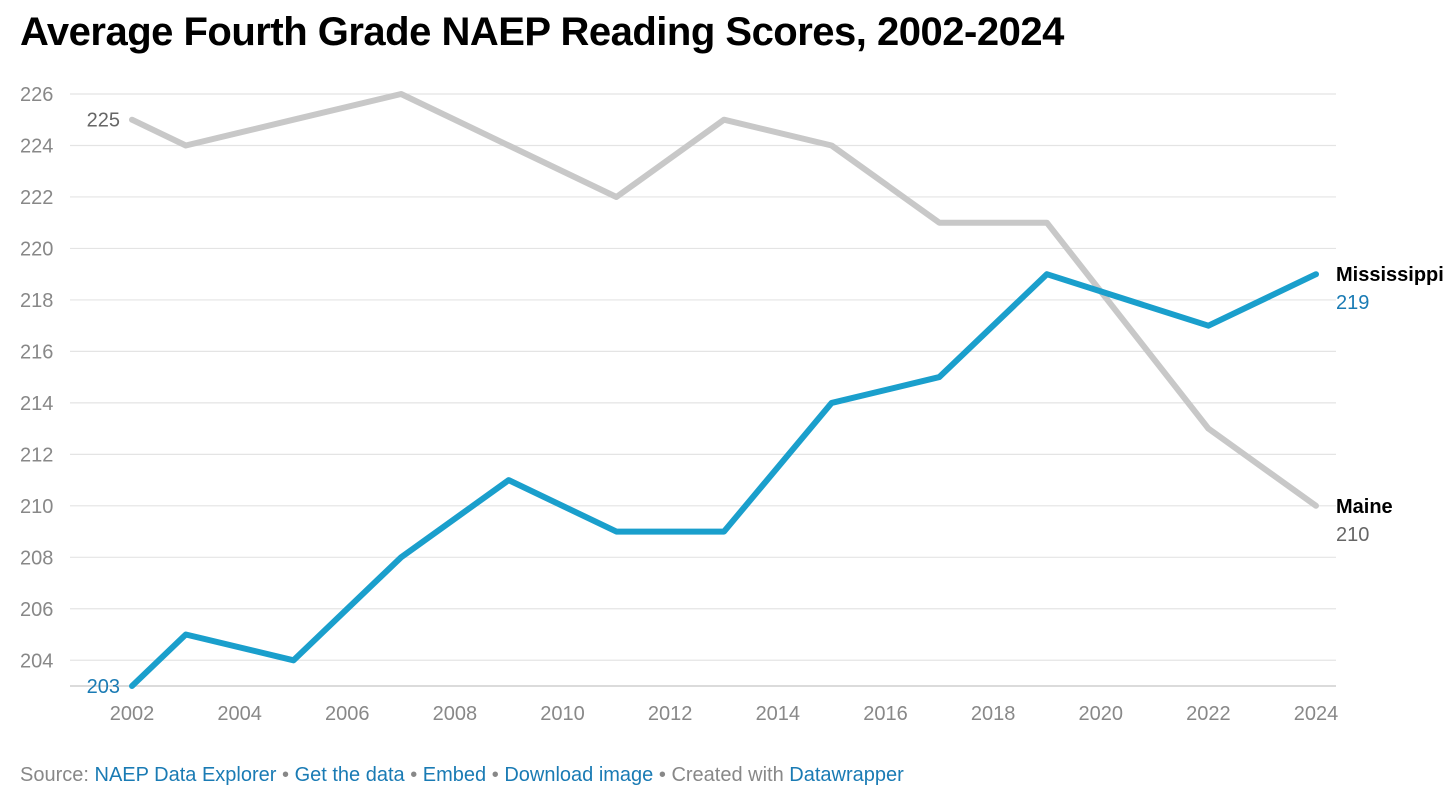  Describe the element at coordinates (36, 455) in the screenshot. I see `y-tick-label: 212` at that location.